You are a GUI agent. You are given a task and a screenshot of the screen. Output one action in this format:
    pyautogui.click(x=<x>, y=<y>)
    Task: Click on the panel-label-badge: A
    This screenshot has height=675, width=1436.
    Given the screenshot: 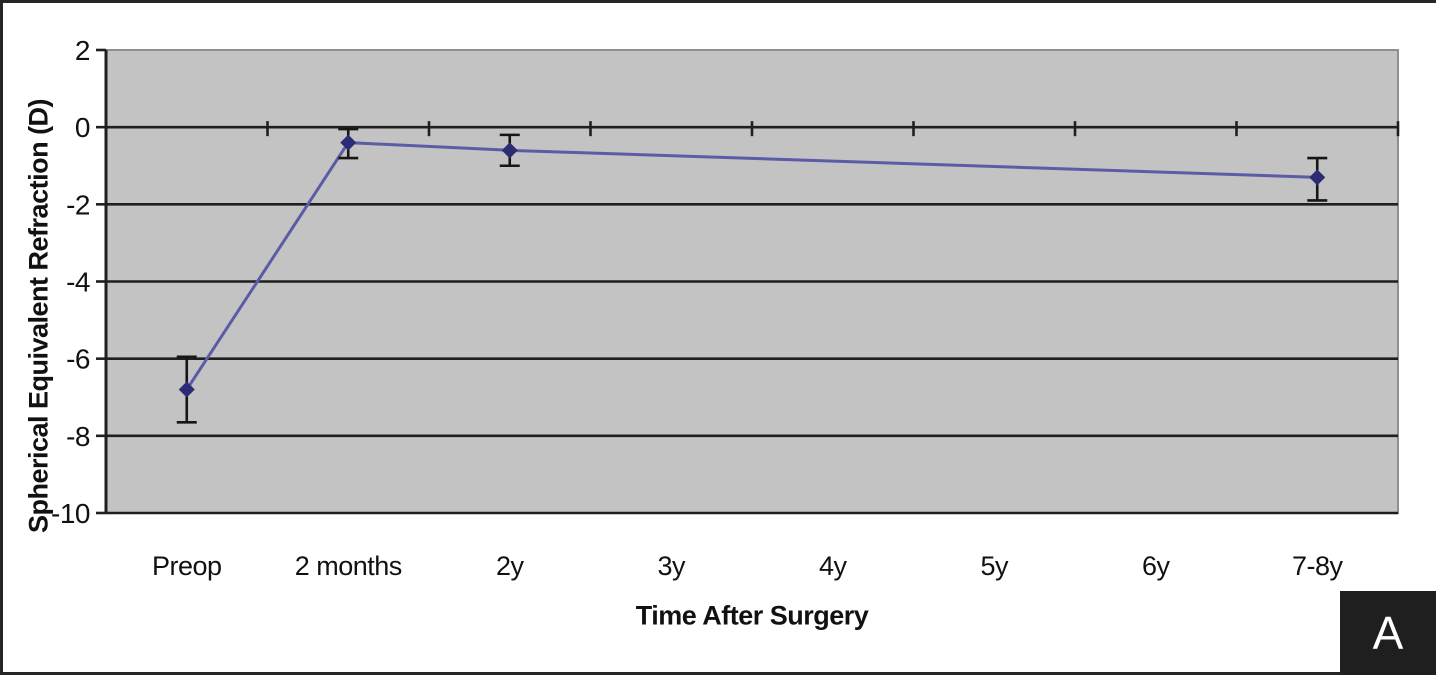 What is the action you would take?
    pyautogui.click(x=1388, y=633)
    